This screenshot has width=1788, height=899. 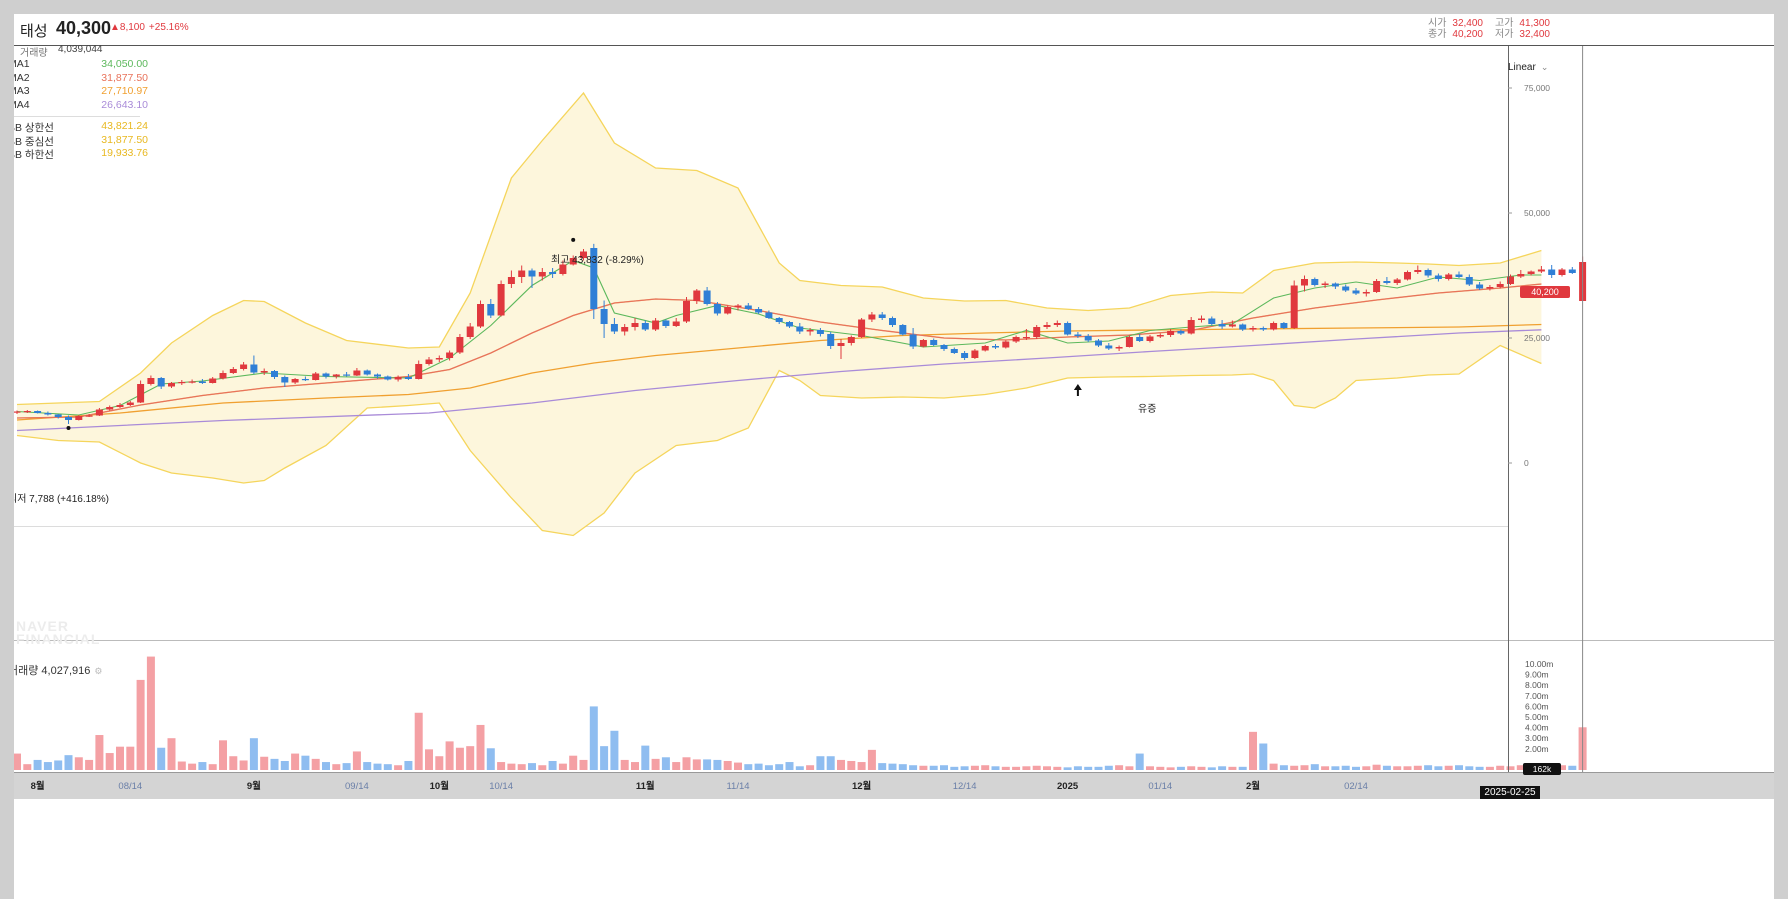 I want to click on high-value: 41,300, so click(x=1534, y=23).